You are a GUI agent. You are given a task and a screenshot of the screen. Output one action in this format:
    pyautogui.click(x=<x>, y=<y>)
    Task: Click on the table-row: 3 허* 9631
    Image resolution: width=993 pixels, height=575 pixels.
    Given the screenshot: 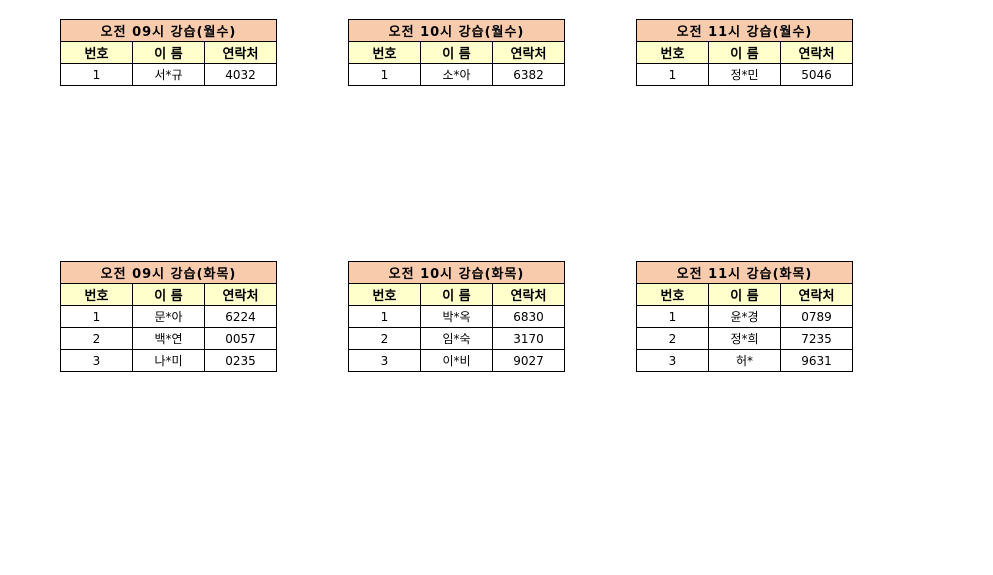 What is the action you would take?
    pyautogui.click(x=744, y=360)
    